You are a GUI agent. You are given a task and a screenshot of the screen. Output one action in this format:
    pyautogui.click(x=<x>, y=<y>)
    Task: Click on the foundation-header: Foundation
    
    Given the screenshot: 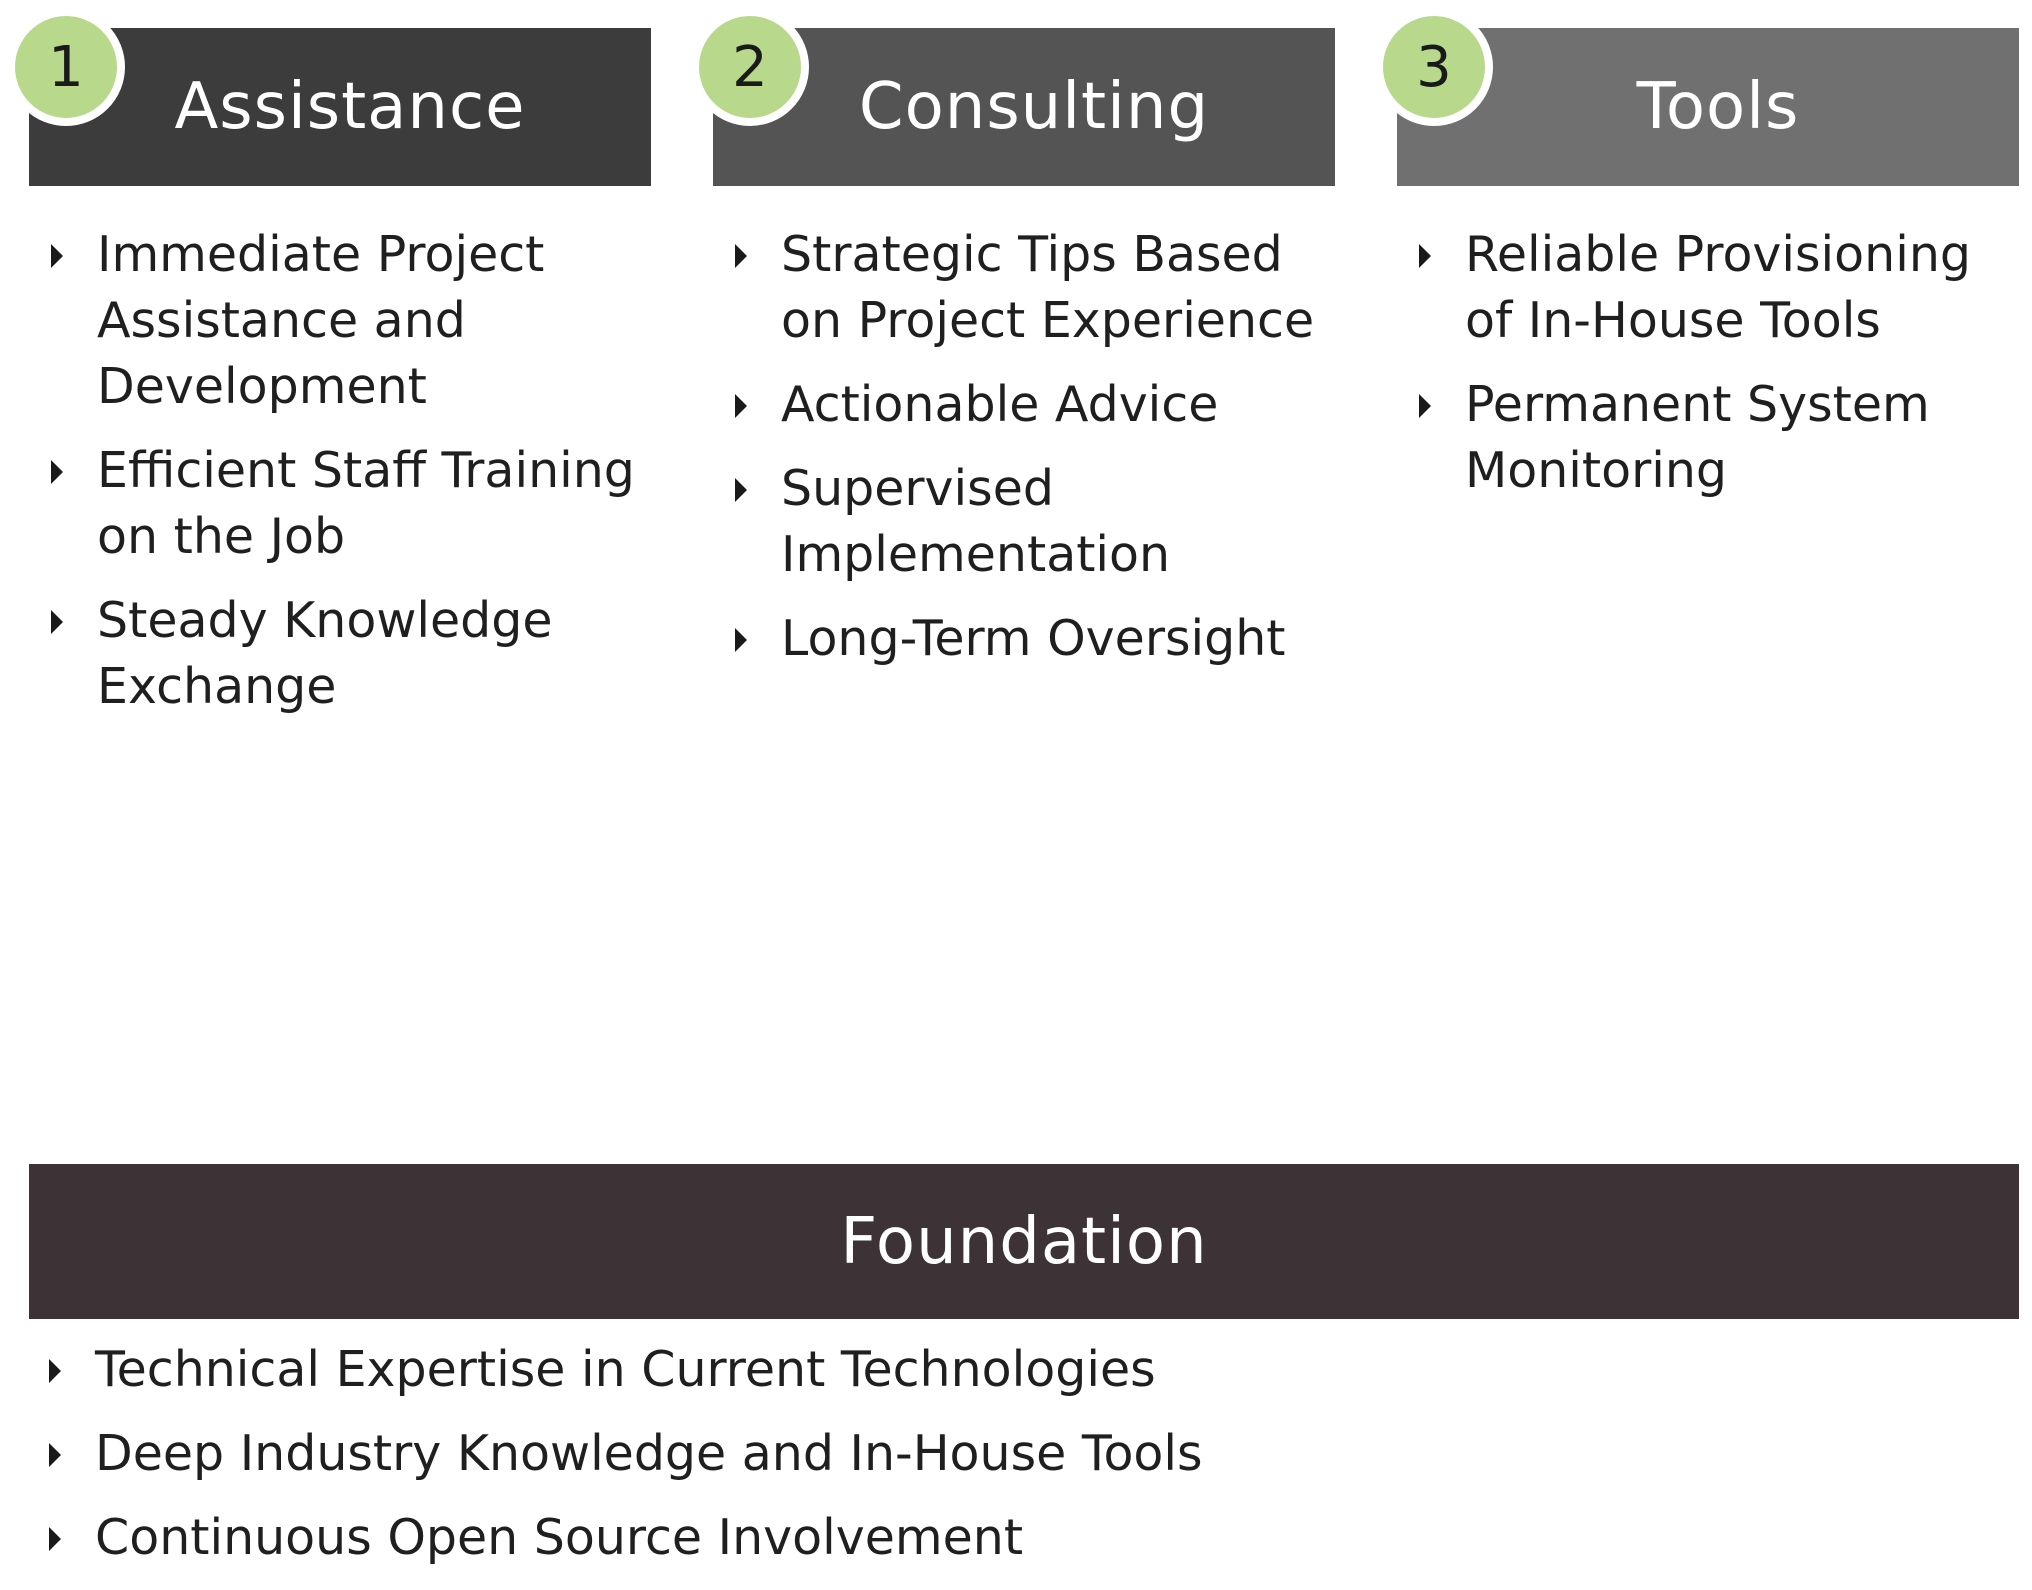 What is the action you would take?
    pyautogui.click(x=1024, y=1241)
    